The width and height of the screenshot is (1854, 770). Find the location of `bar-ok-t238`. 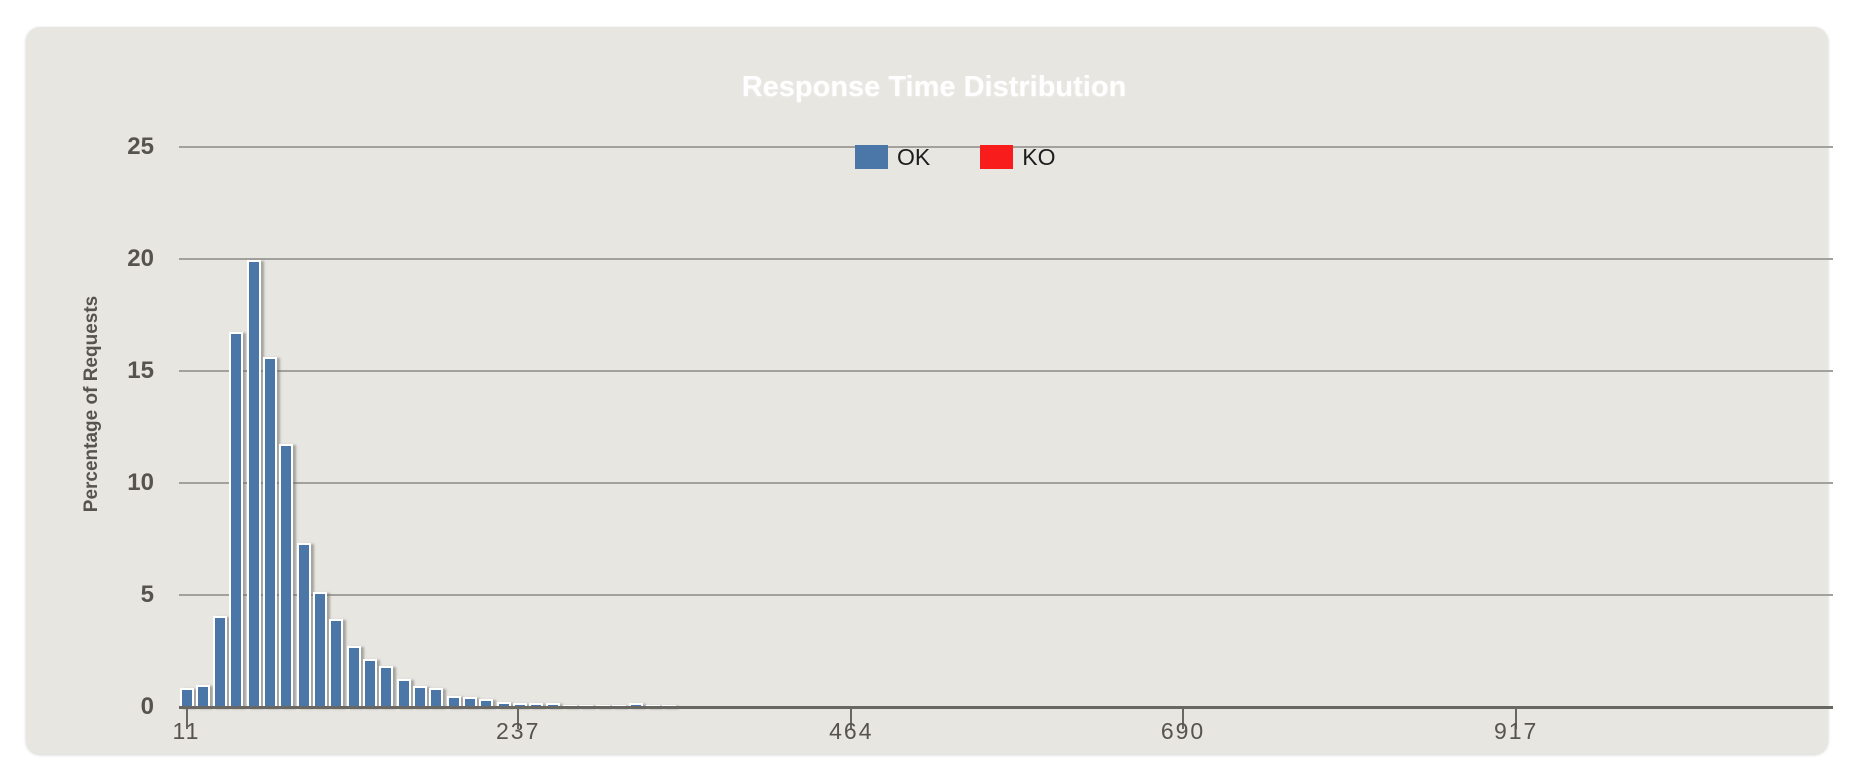

bar-ok-t238 is located at coordinates (519, 705).